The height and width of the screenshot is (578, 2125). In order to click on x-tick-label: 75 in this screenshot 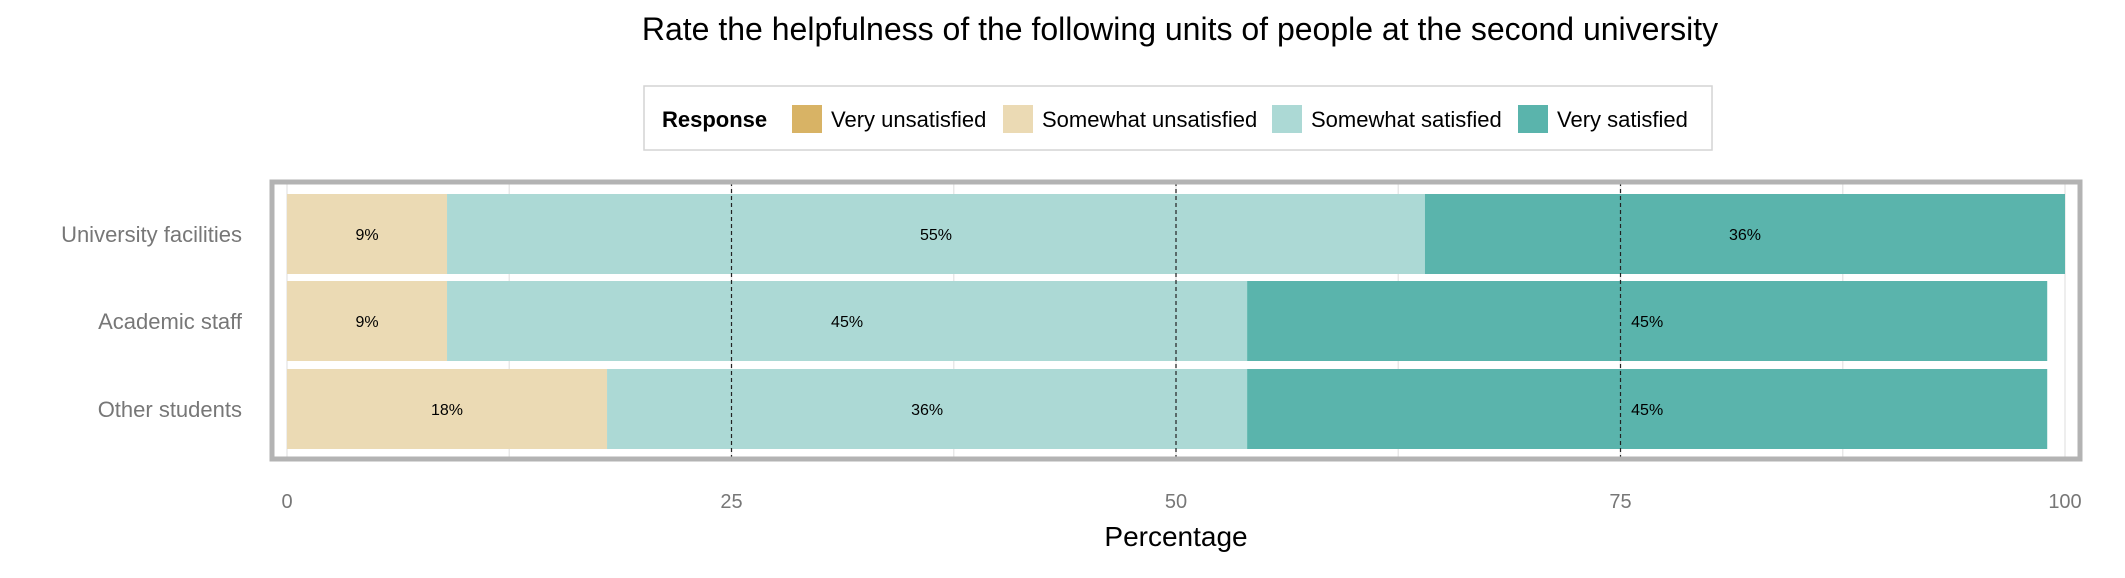, I will do `click(1620, 502)`.